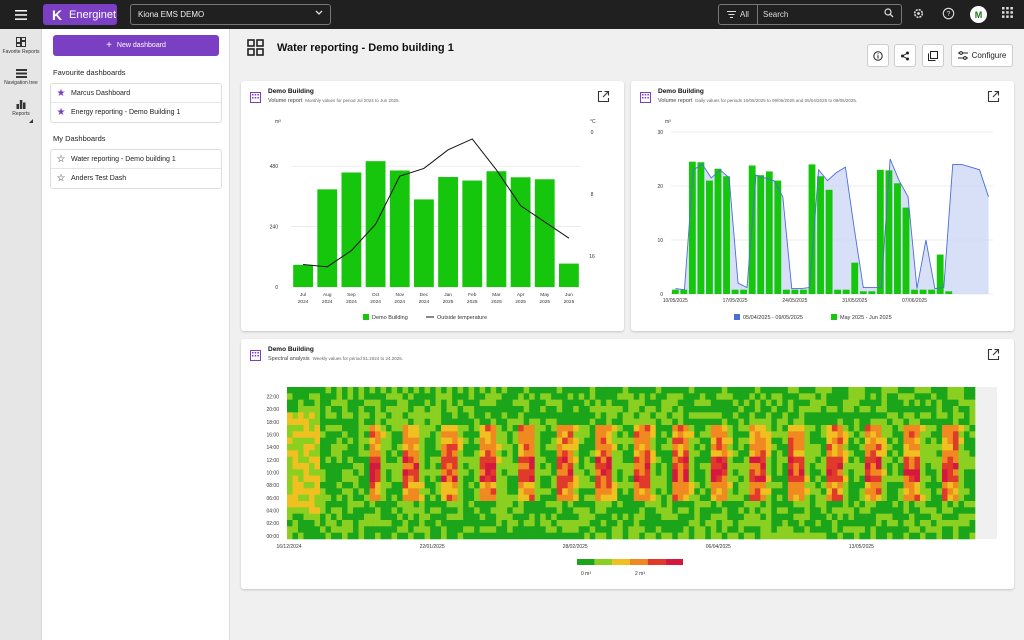 The height and width of the screenshot is (640, 1024). What do you see at coordinates (136, 93) in the screenshot?
I see `favourite-item: ★ Marcus Dashboard` at bounding box center [136, 93].